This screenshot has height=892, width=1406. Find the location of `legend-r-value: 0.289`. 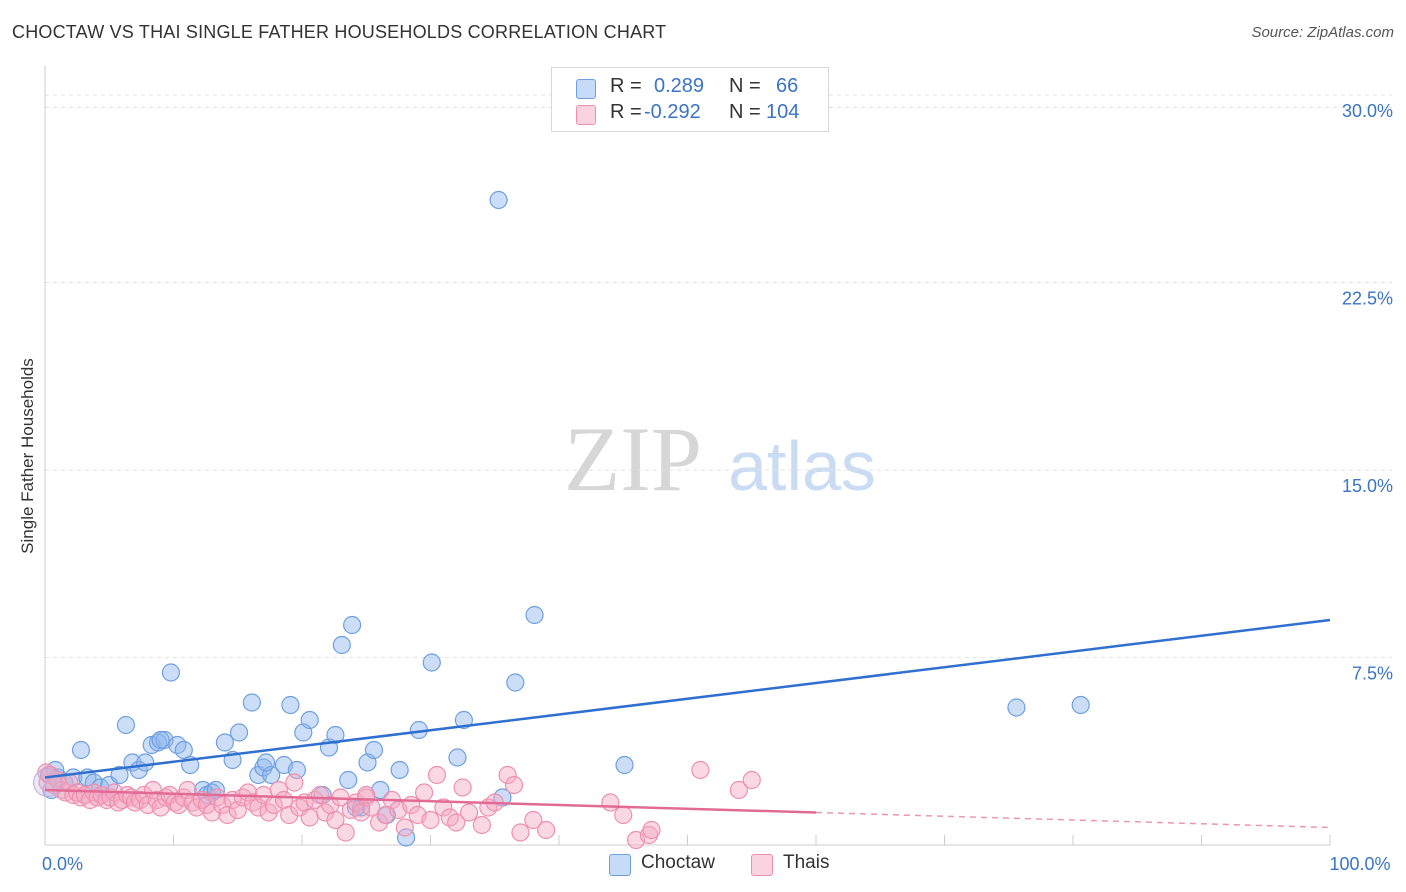

legend-r-value: 0.289 is located at coordinates (679, 86).